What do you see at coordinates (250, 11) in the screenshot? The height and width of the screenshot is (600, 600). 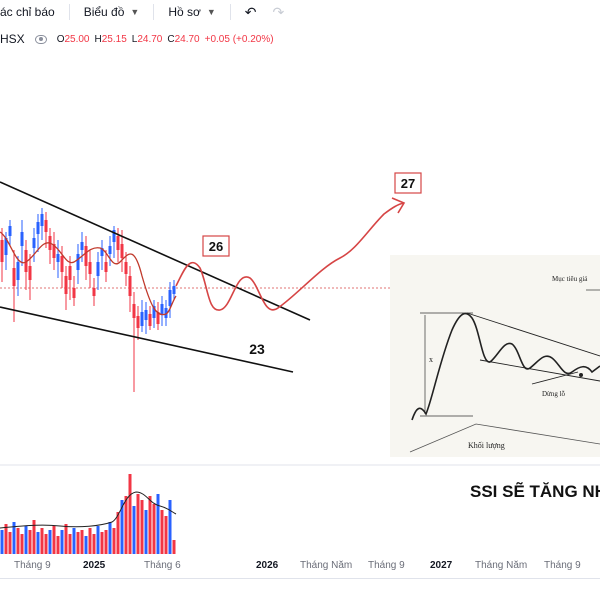 I see `undo-icon: ↶` at bounding box center [250, 11].